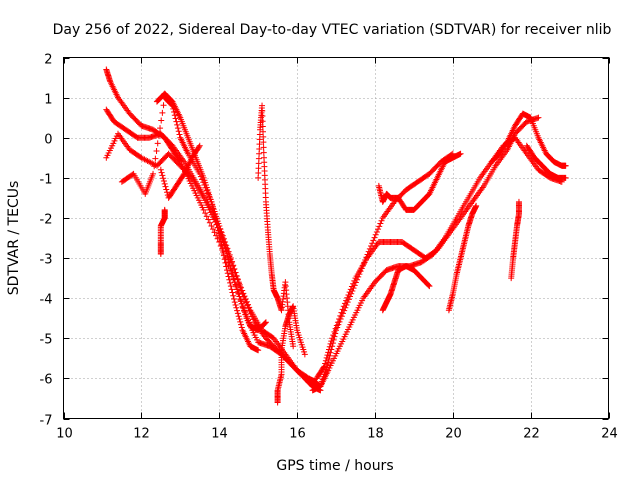 Image resolution: width=640 pixels, height=480 pixels. I want to click on y-tick-label: 0, so click(48, 140).